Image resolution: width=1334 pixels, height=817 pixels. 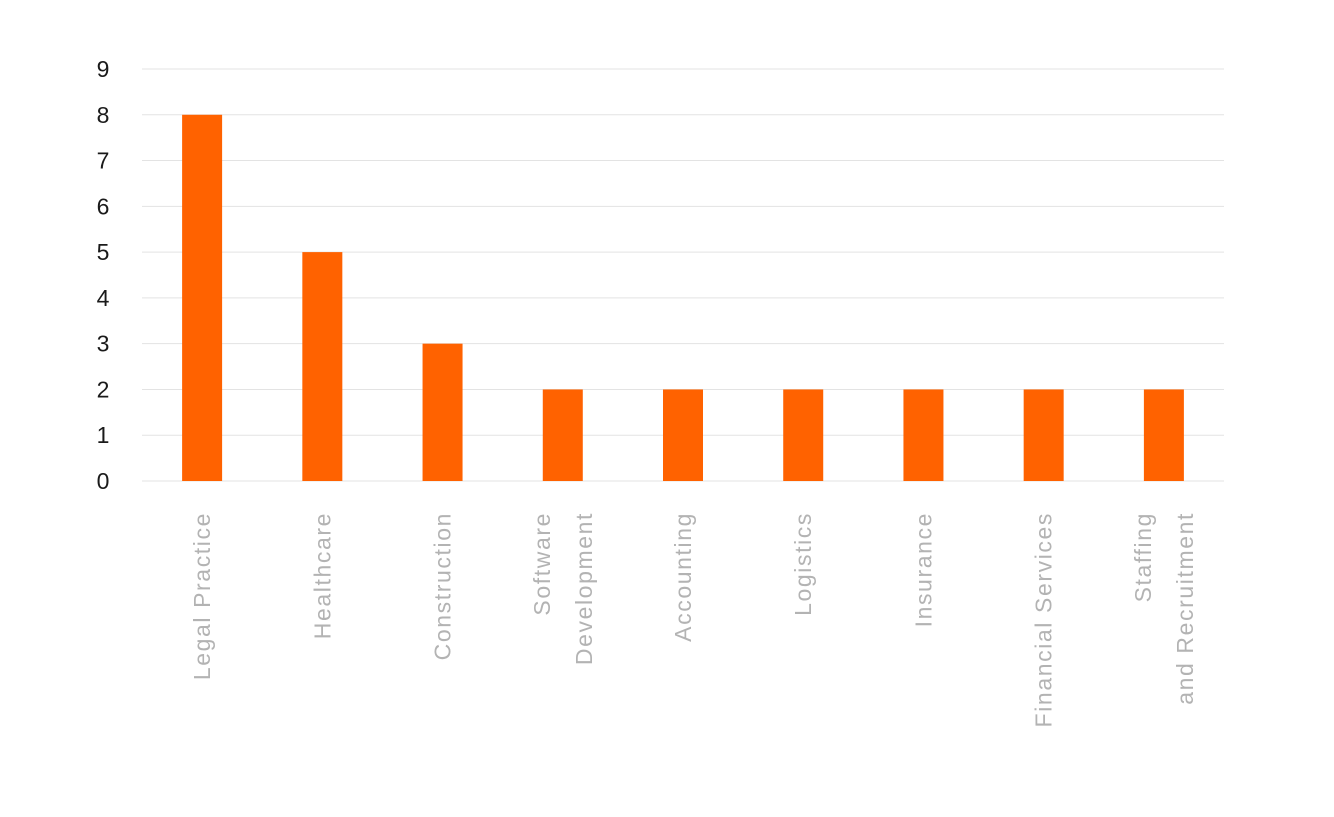 I want to click on x-tick-label: Construction, so click(x=443, y=586).